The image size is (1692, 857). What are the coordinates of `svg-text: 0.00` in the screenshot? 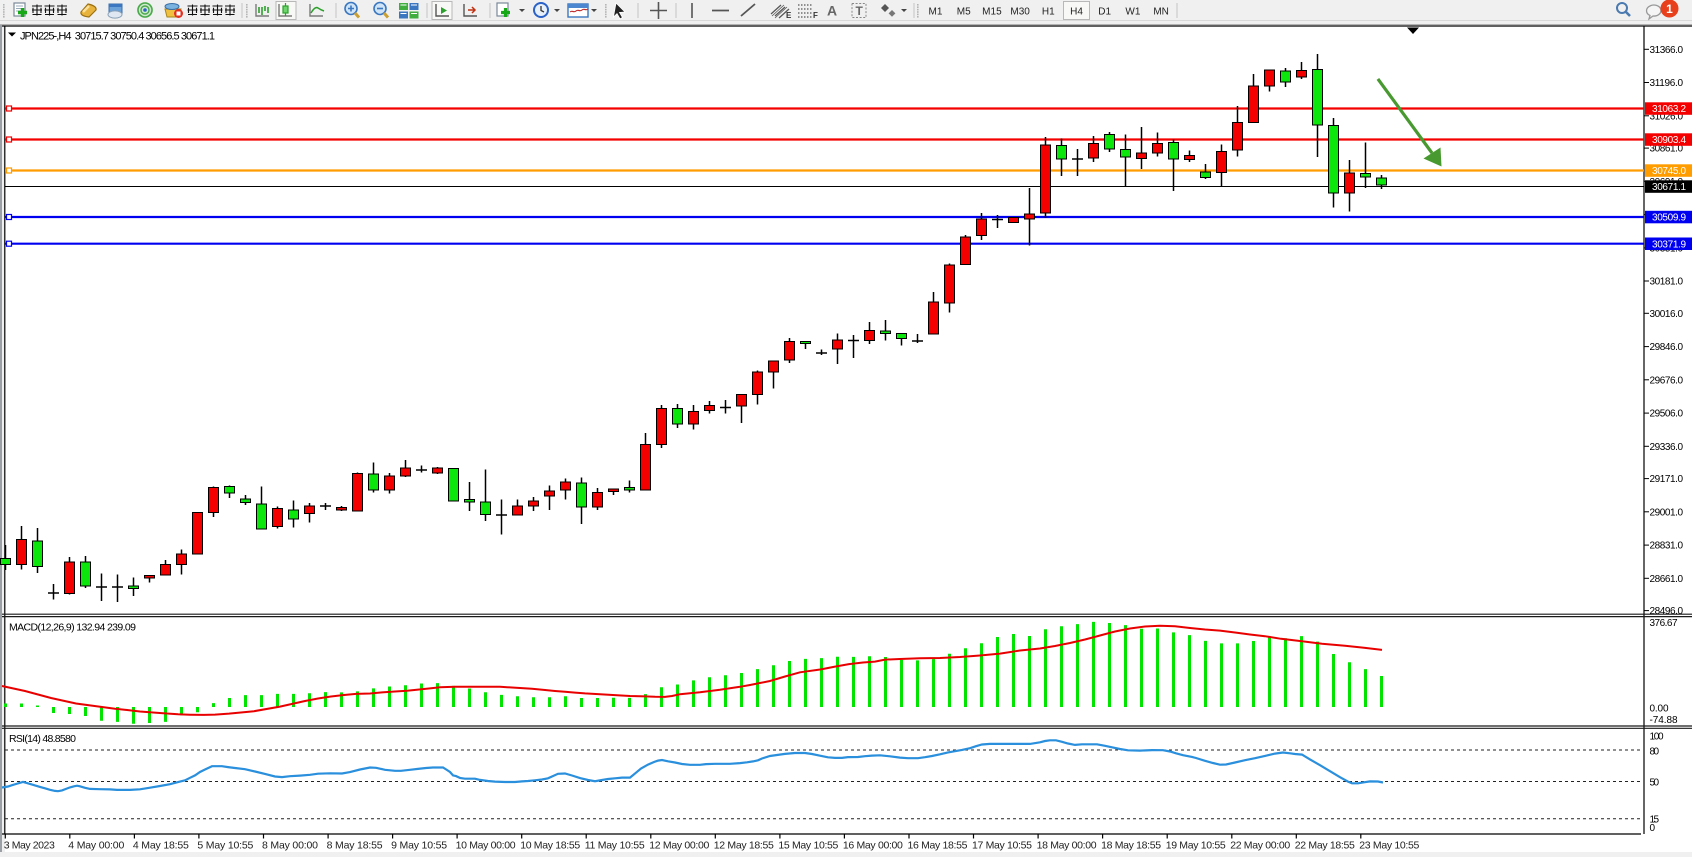 It's located at (1659, 709).